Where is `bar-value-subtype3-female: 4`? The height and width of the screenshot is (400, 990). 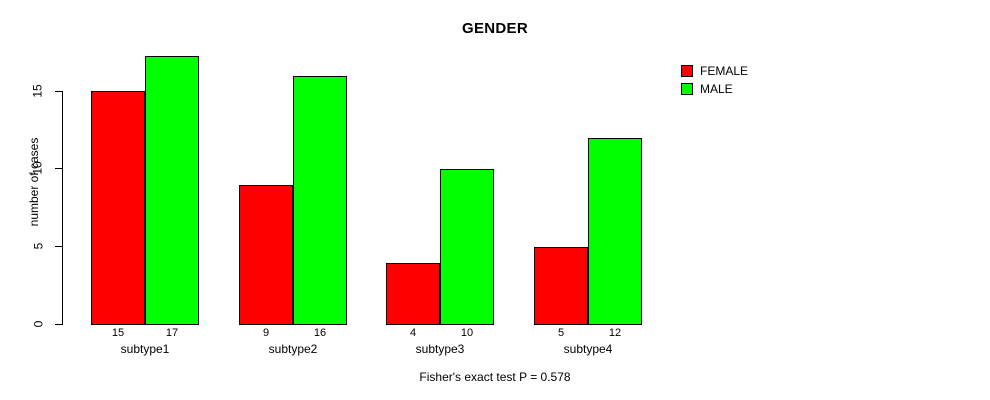
bar-value-subtype3-female: 4 is located at coordinates (413, 333).